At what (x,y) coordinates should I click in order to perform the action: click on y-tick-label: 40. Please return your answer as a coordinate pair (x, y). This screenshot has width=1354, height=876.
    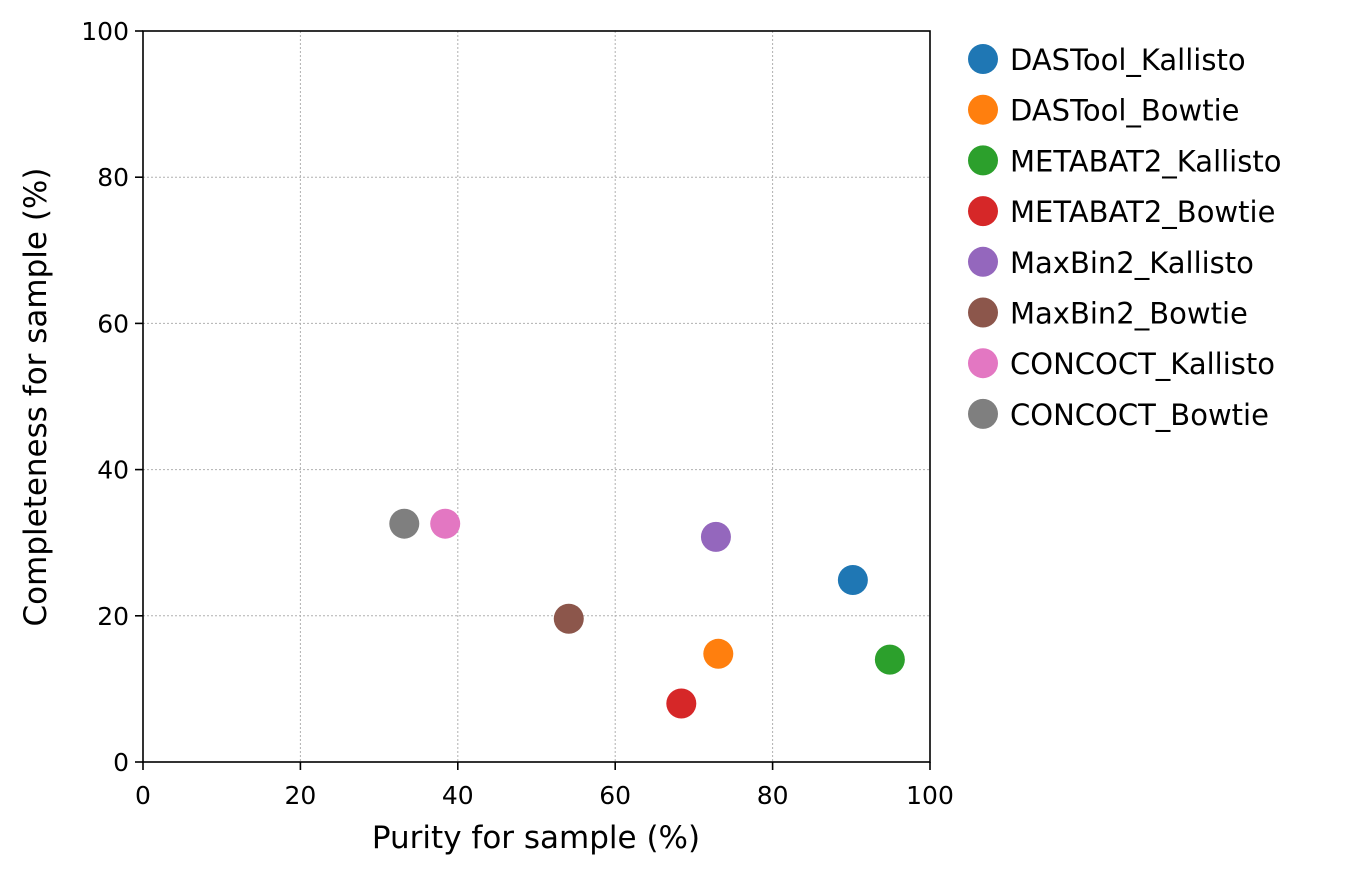
    Looking at the image, I should click on (113, 470).